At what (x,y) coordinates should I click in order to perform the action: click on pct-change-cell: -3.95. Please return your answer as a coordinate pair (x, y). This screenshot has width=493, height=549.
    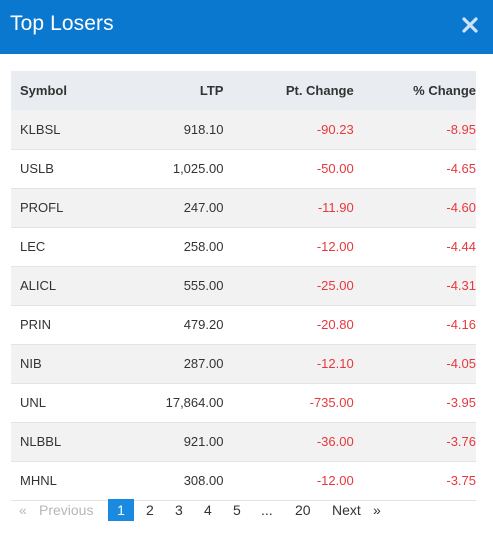
    Looking at the image, I should click on (461, 402).